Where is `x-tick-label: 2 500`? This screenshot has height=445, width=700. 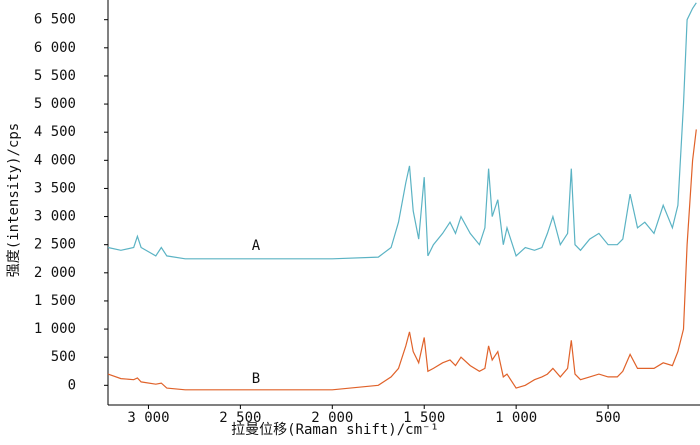 x-tick-label: 2 500 is located at coordinates (240, 418).